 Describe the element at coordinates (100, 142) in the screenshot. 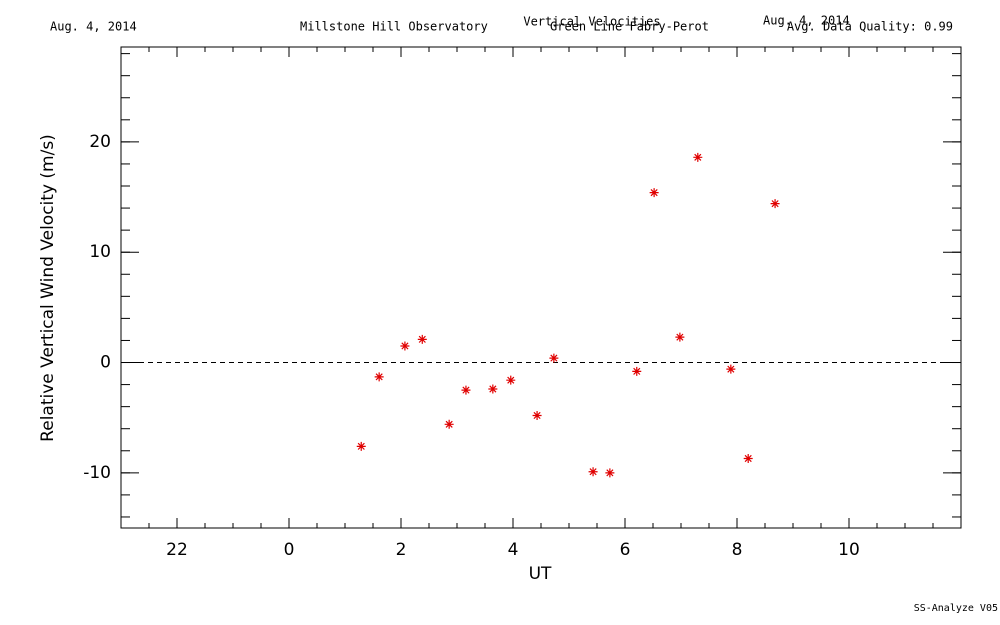

I see `y-tick-label: 20` at that location.